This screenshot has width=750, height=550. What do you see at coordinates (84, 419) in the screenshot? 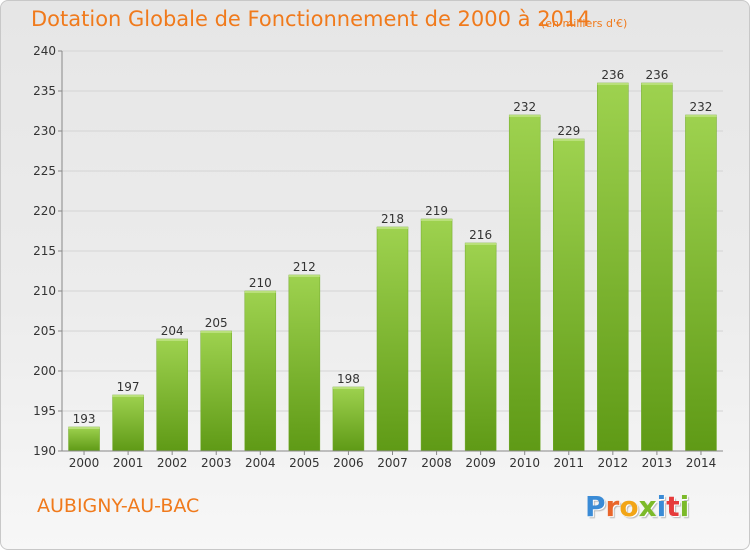
I see `value-label-2000: 193` at bounding box center [84, 419].